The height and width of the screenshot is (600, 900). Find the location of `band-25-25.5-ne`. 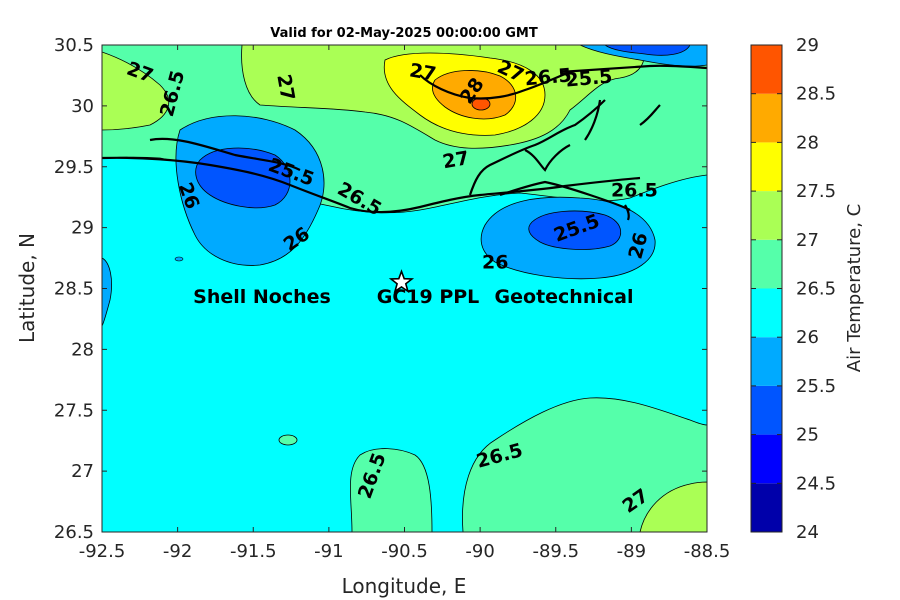

band-25-25.5-ne is located at coordinates (647, 50).